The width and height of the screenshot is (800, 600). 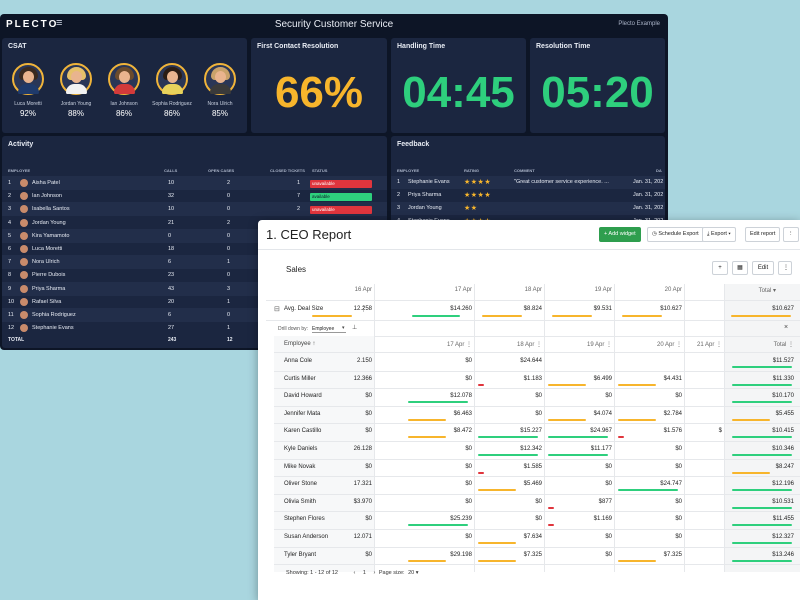 I want to click on calls-value: 10, so click(x=171, y=183).